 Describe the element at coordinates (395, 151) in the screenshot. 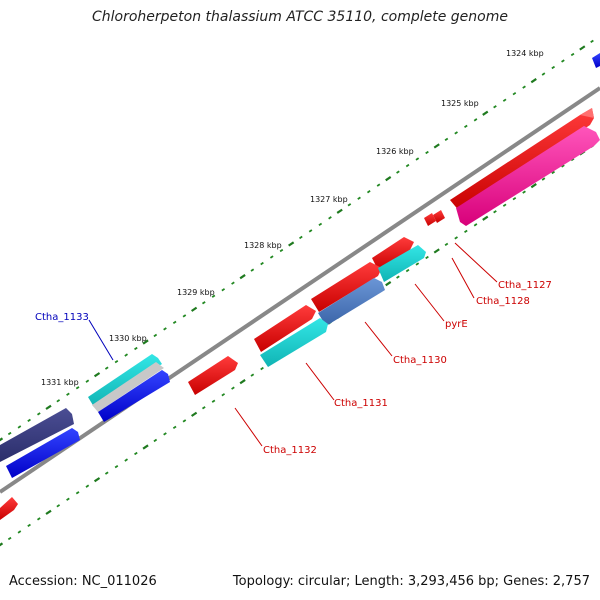

I see `scale-label-1326: 1326 kbp` at that location.